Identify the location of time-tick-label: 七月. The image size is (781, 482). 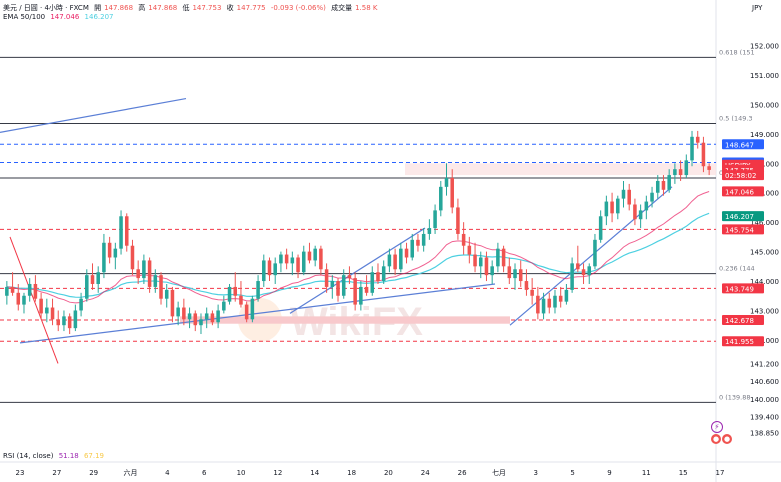
(499, 472).